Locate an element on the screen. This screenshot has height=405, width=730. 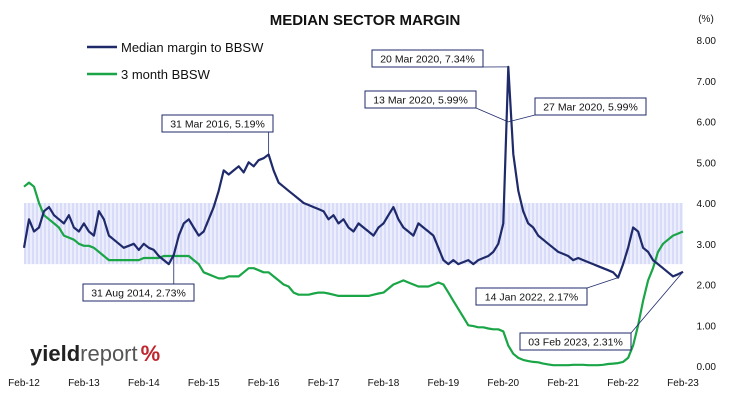
x-tick-label: Feb-21 is located at coordinates (563, 383).